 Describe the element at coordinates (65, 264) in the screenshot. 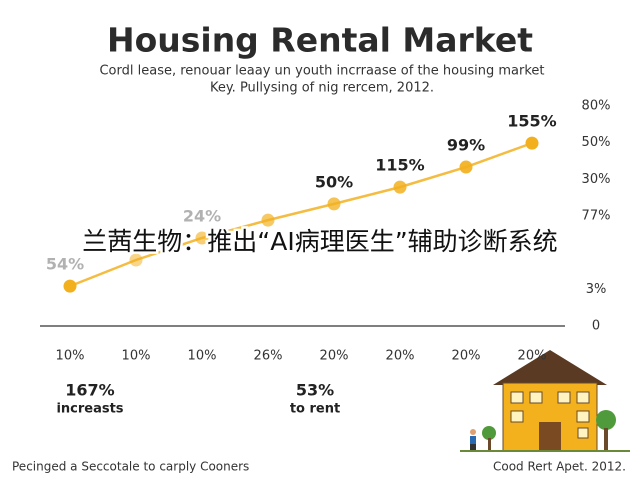

I see `point-label: 54%` at that location.